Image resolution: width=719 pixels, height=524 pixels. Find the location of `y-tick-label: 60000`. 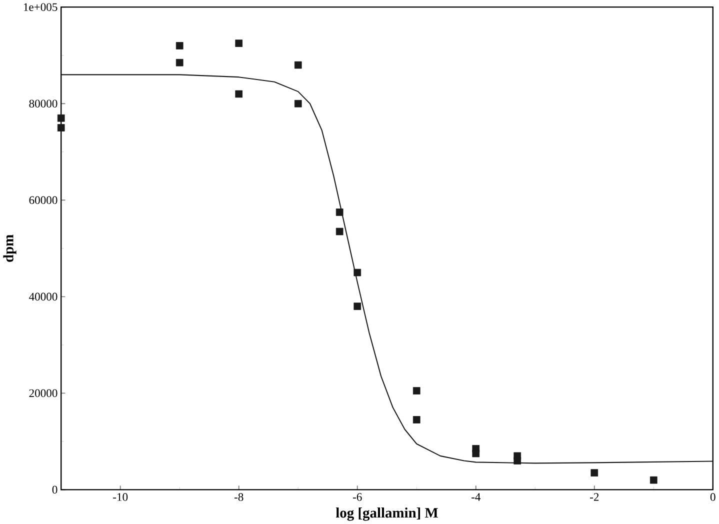

y-tick-label: 60000 is located at coordinates (43, 200).